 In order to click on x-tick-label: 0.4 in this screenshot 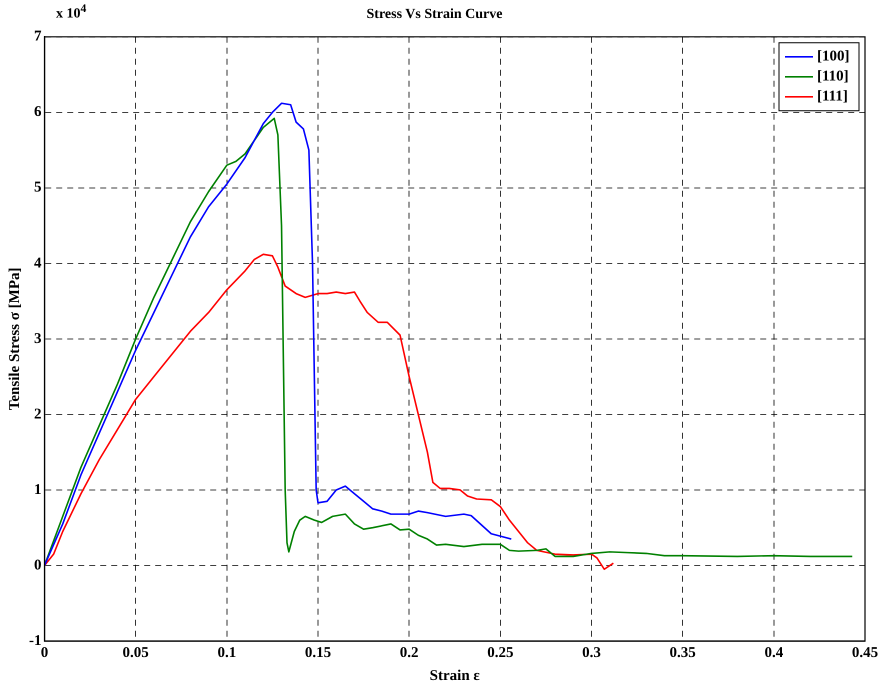, I will do `click(774, 652)`.